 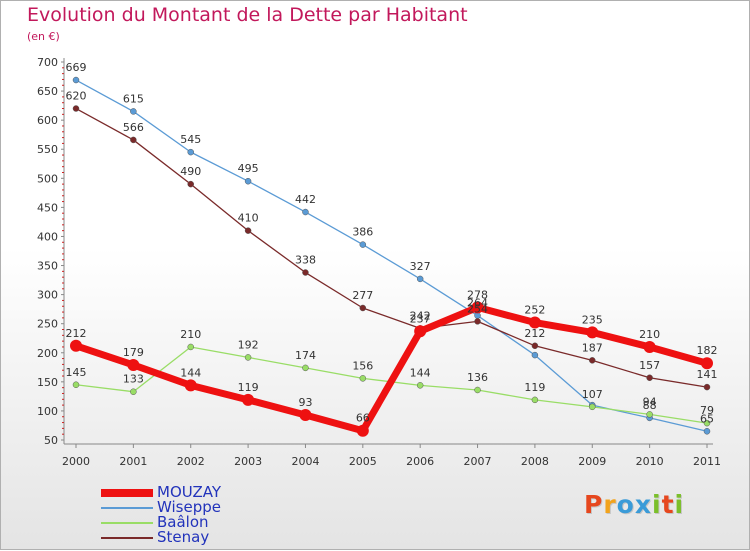 I want to click on y-tick-label: 550, so click(x=47, y=149).